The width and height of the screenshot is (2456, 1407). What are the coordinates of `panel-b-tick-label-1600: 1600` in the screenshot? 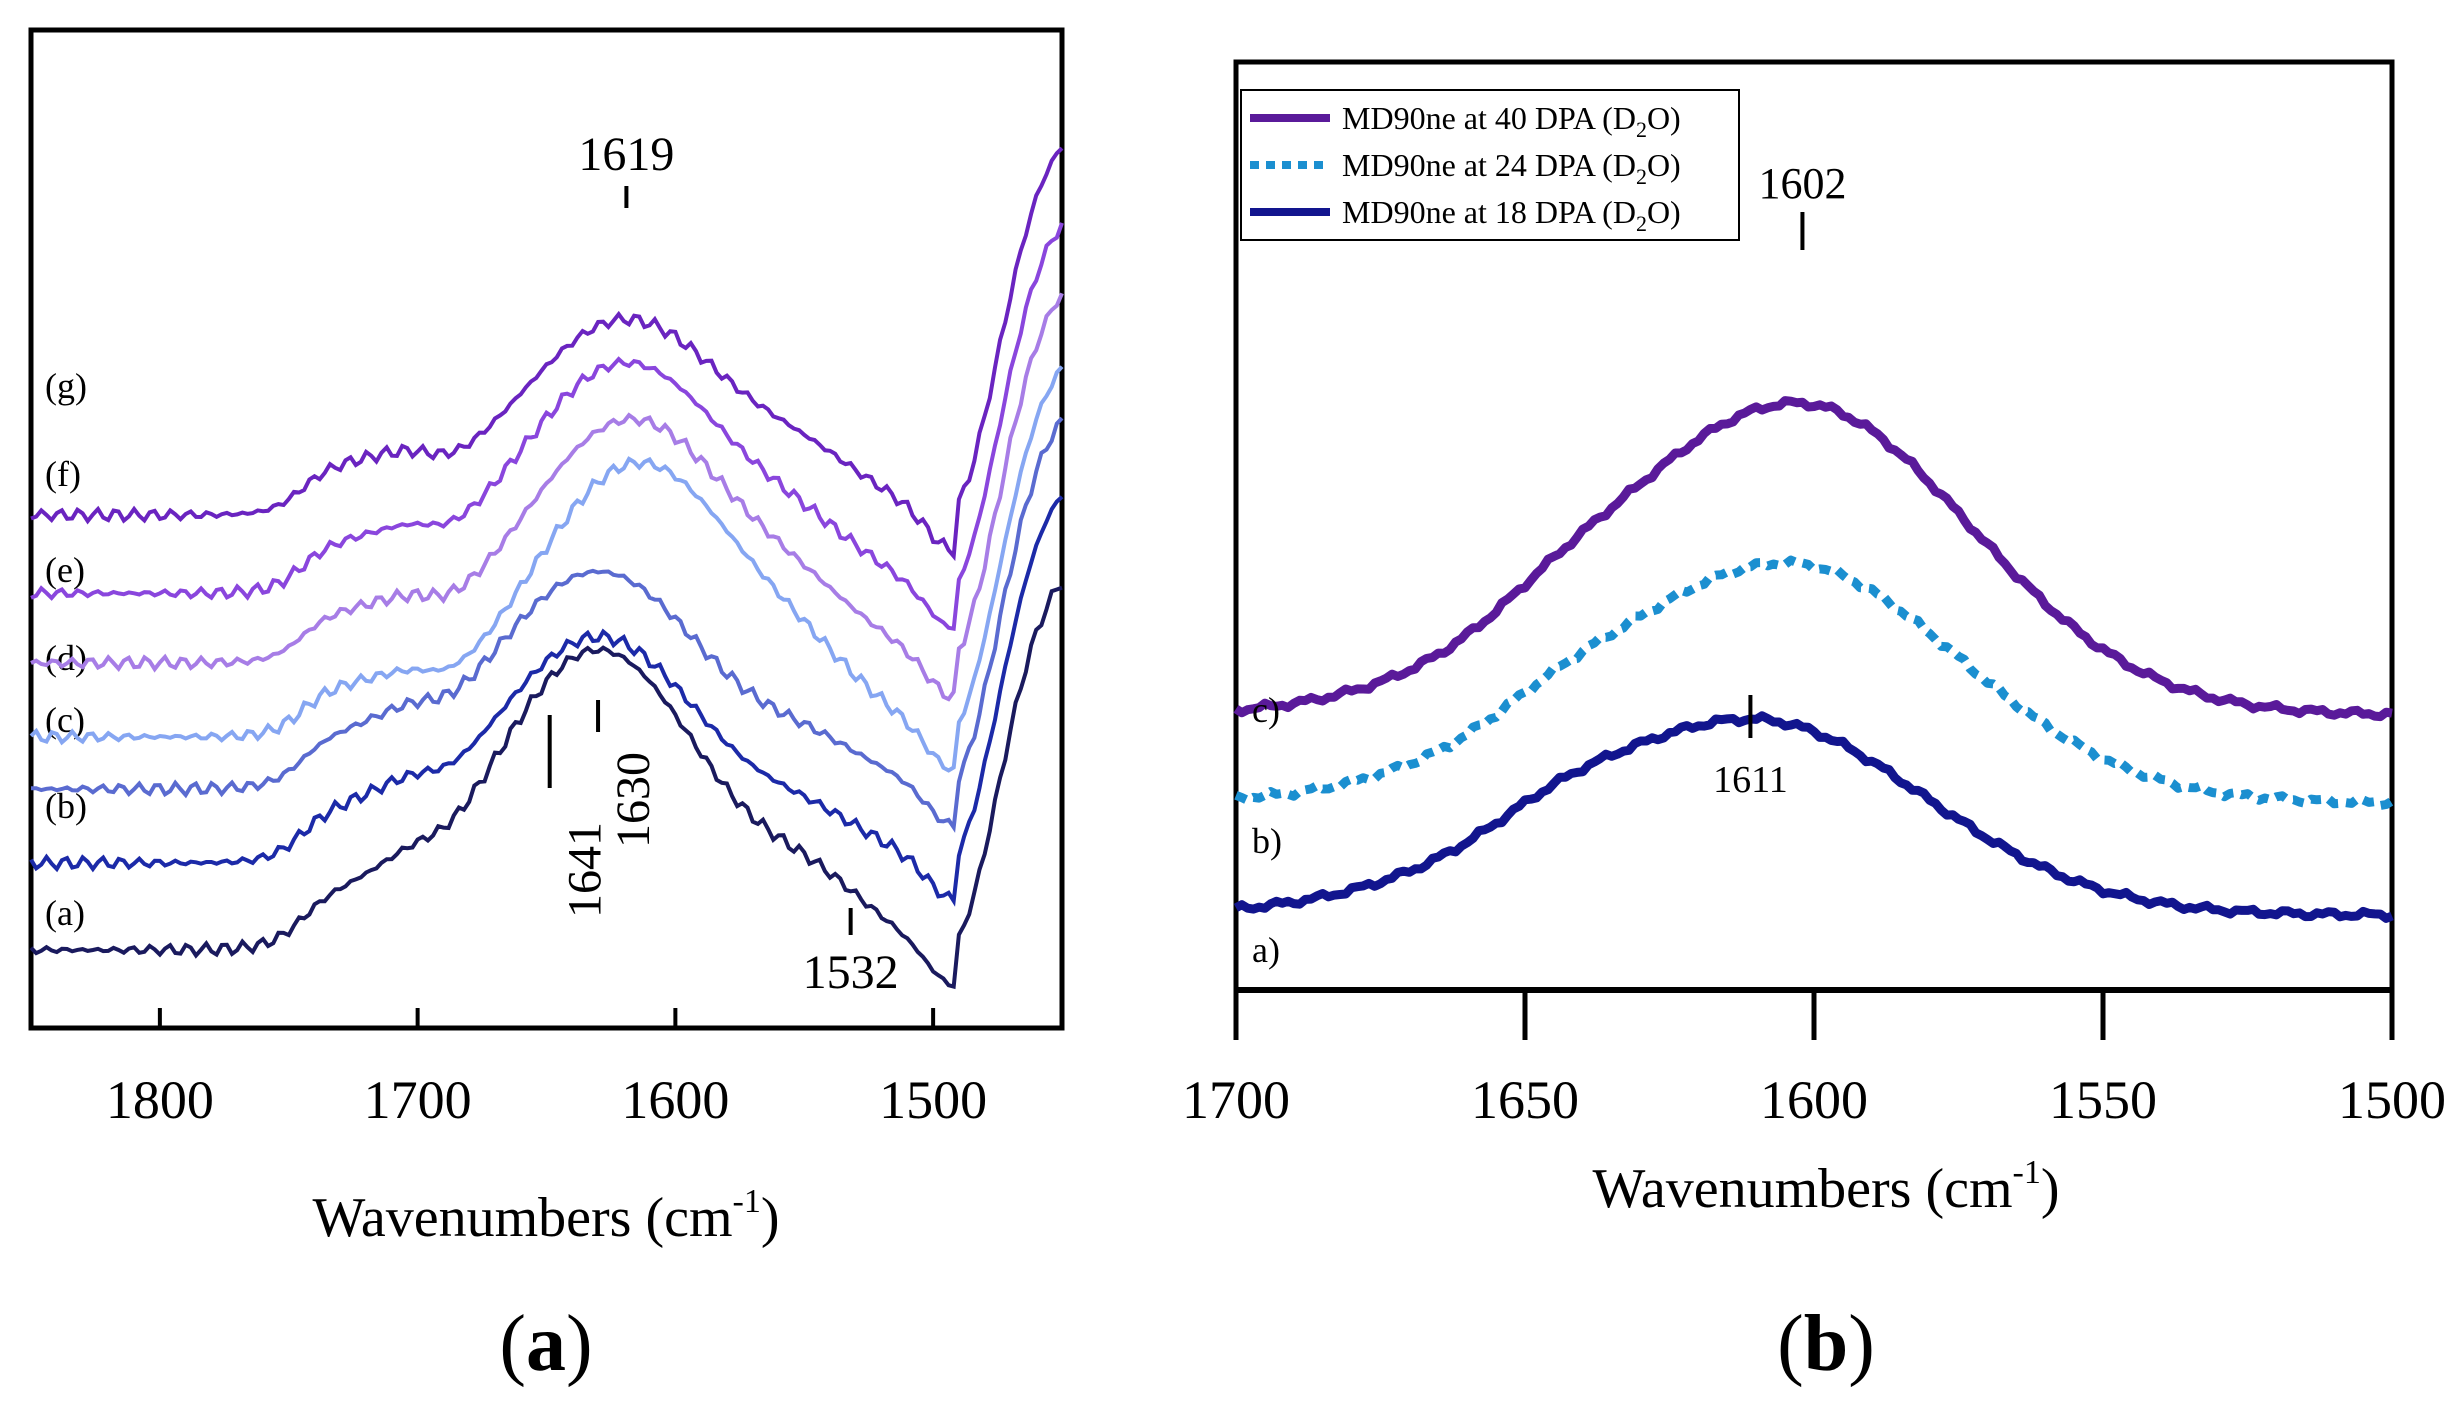 It's located at (1814, 1100).